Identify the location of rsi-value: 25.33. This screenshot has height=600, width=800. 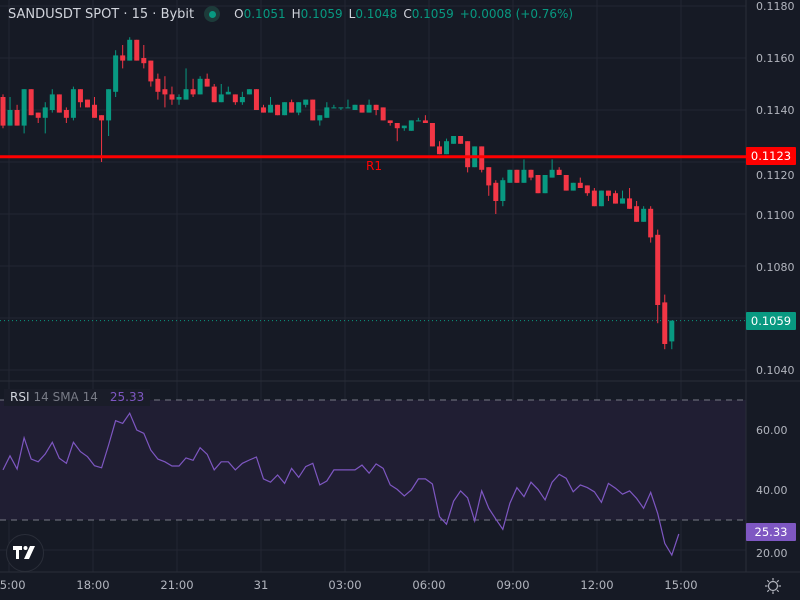
(127, 397).